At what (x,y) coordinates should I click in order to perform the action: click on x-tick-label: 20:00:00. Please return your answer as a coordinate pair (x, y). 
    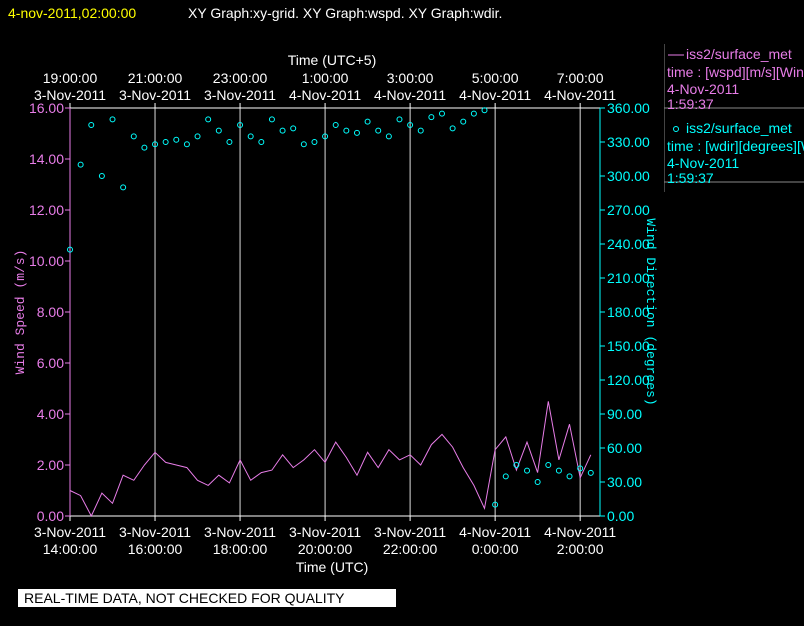
    Looking at the image, I should click on (325, 549).